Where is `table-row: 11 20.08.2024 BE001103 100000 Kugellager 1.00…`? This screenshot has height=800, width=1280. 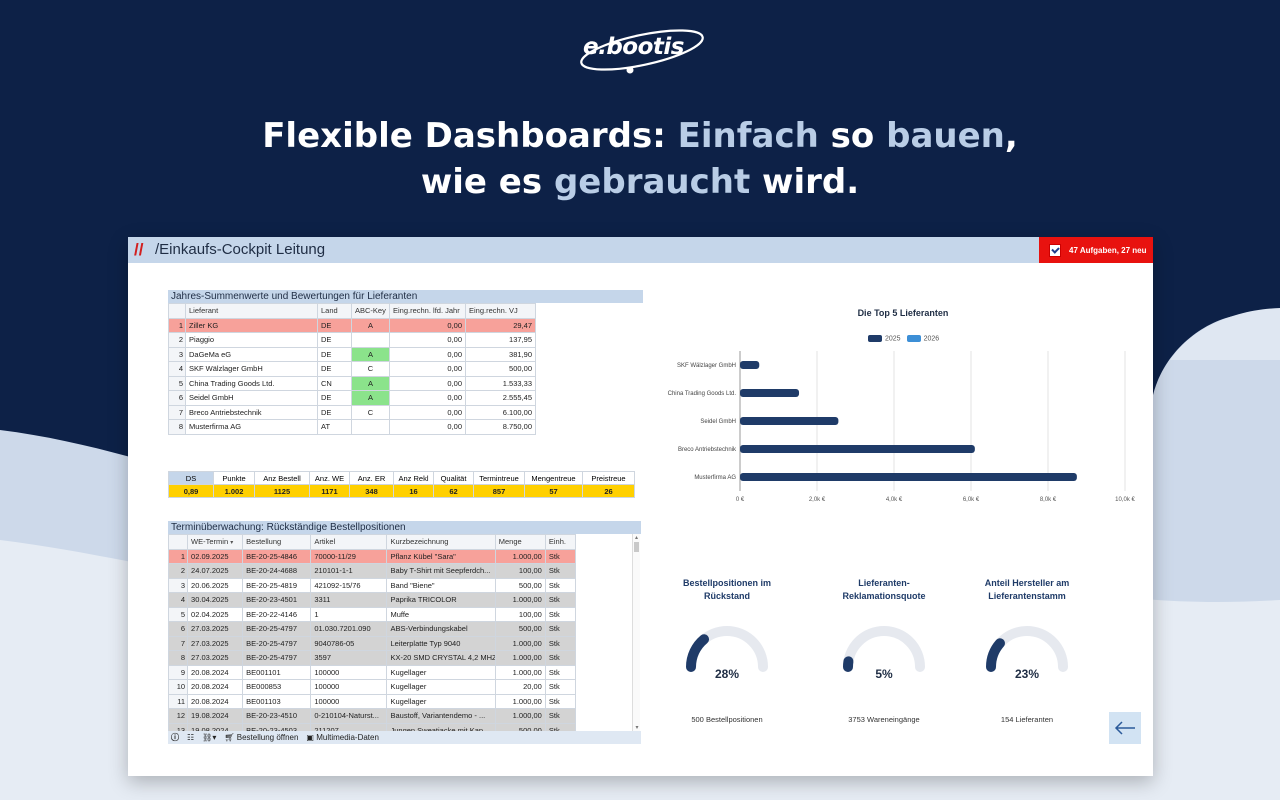
table-row: 11 20.08.2024 BE001103 100000 Kugellager 1.00… is located at coordinates (372, 701).